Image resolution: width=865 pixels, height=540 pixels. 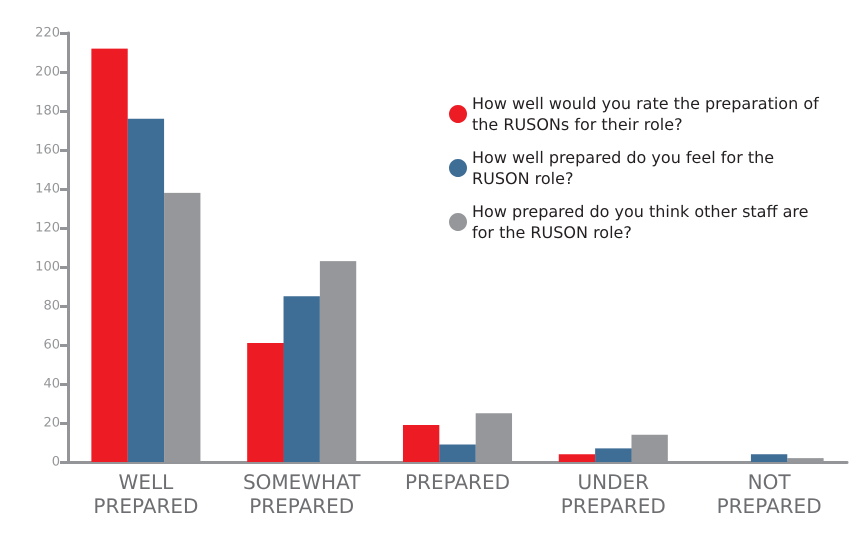 I want to click on x-tick-label: WELL PREPARED, so click(x=145, y=494).